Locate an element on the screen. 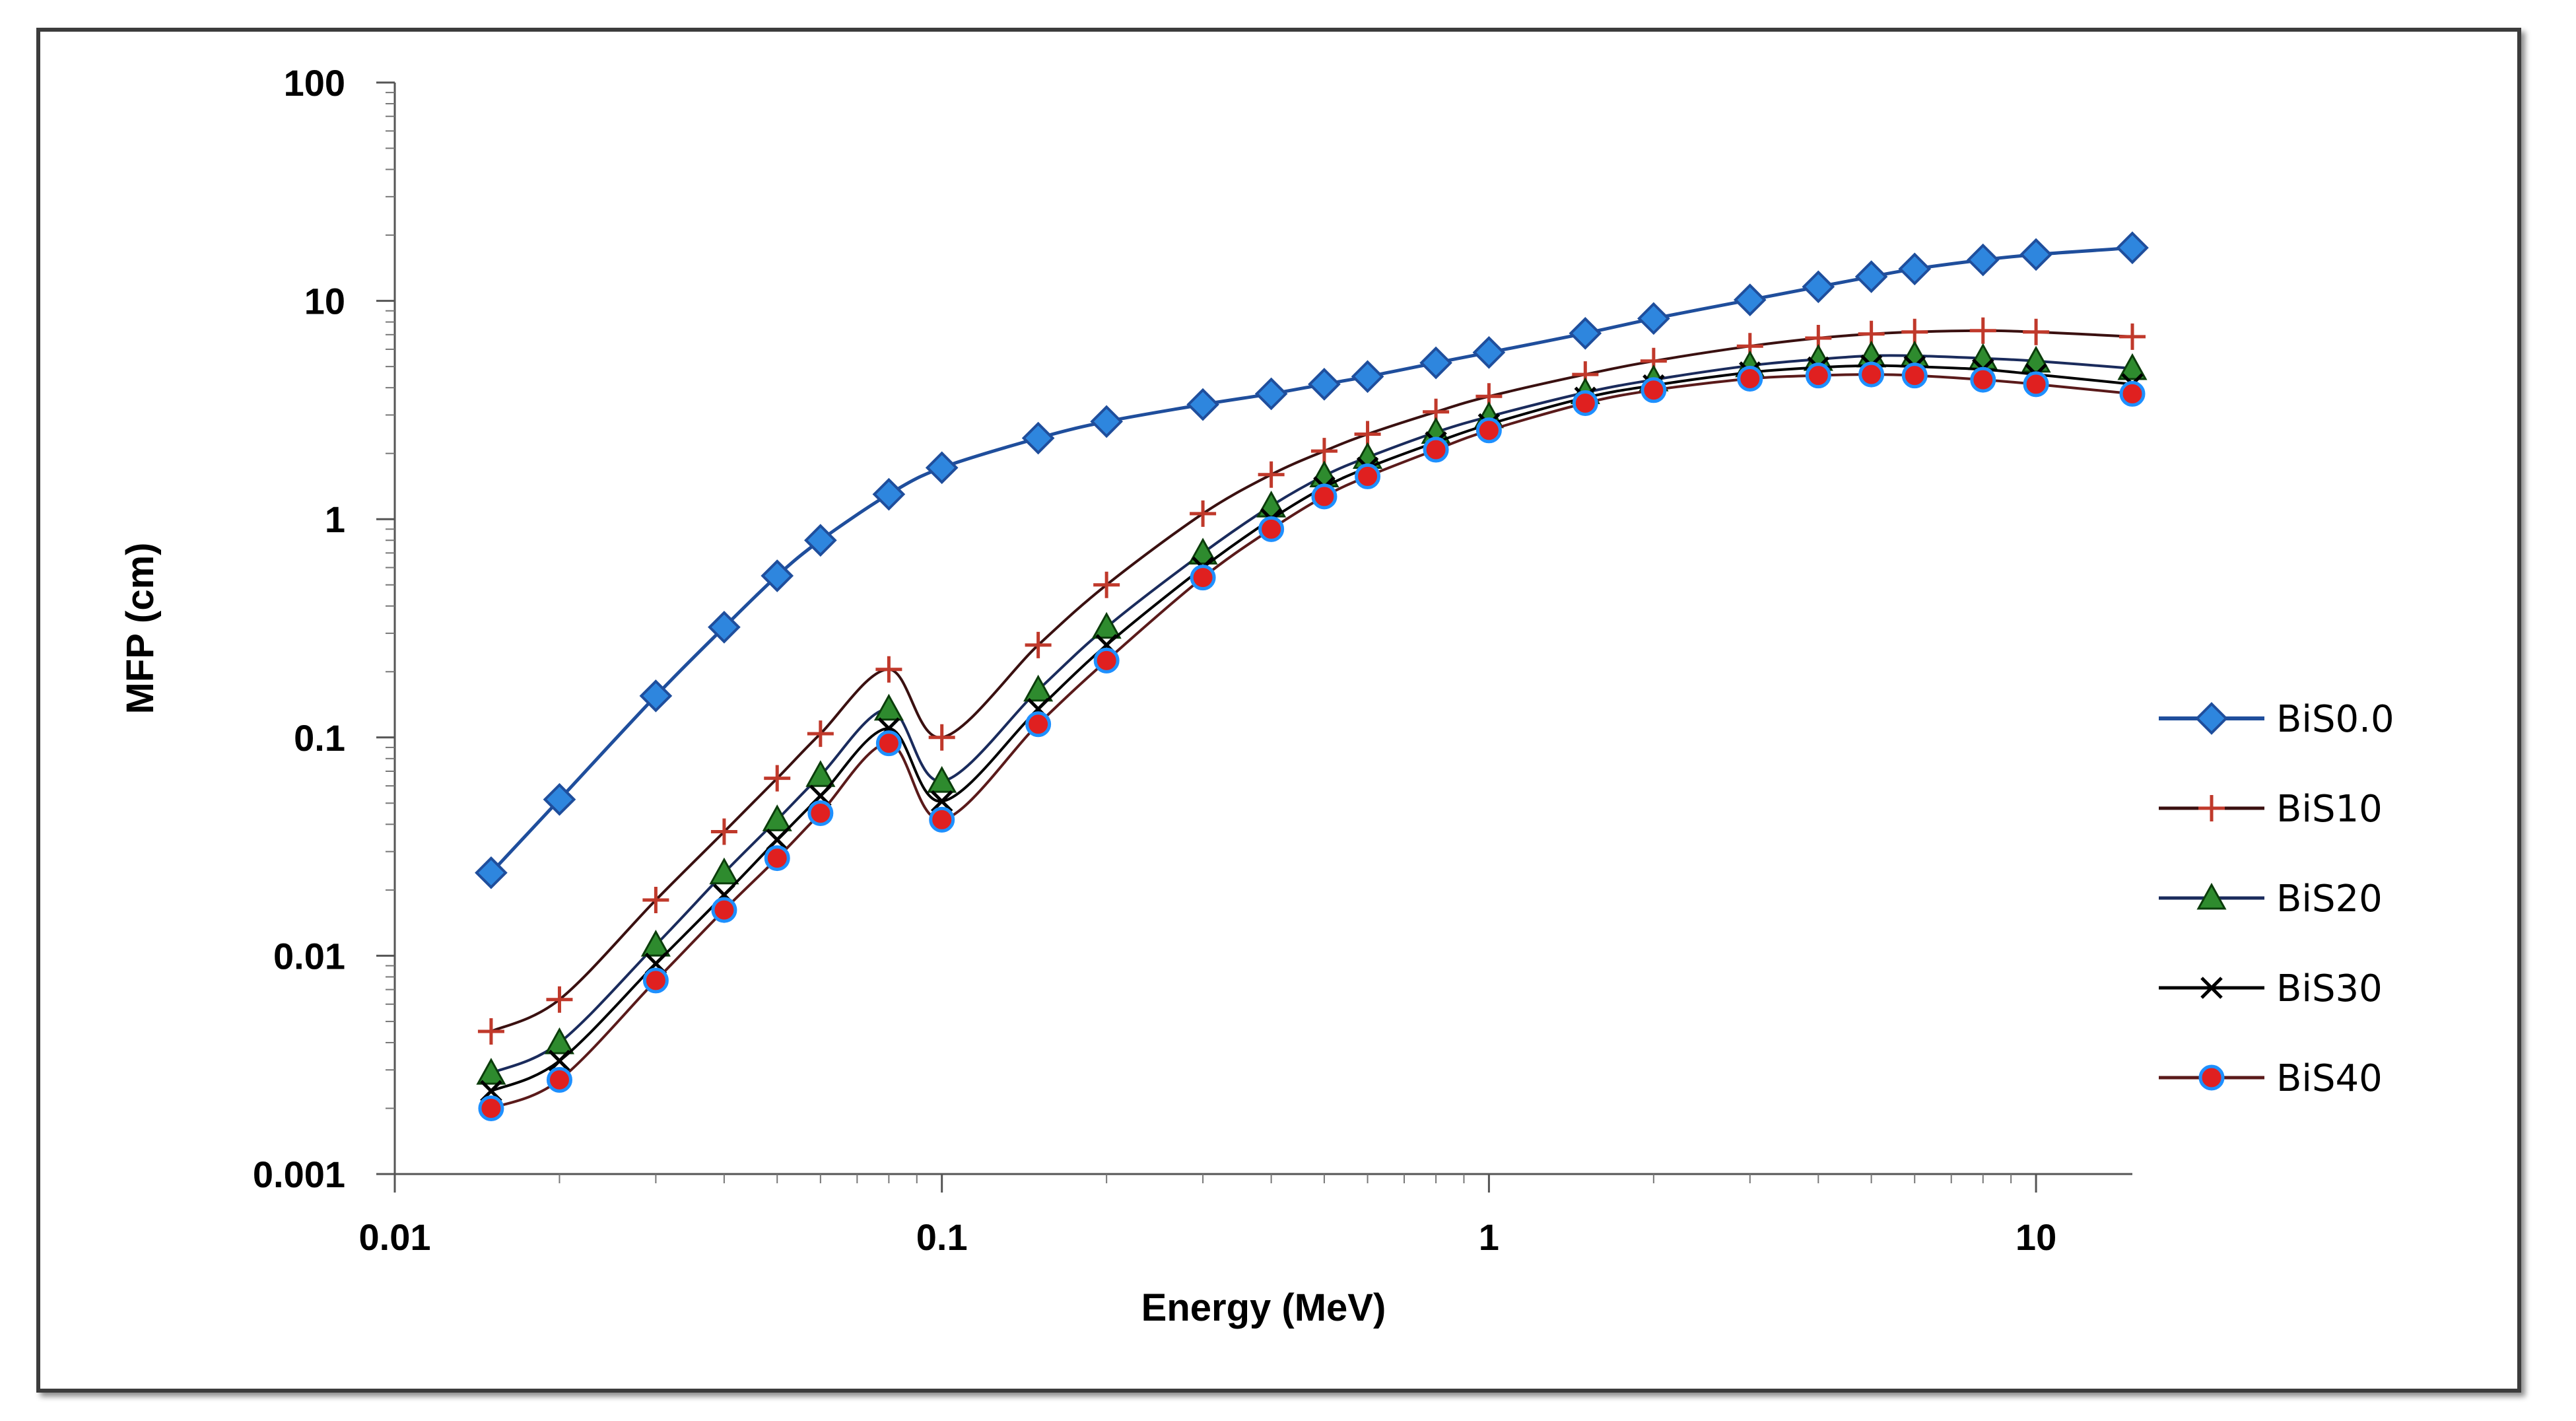  y-tick-label: 10 is located at coordinates (324, 301).